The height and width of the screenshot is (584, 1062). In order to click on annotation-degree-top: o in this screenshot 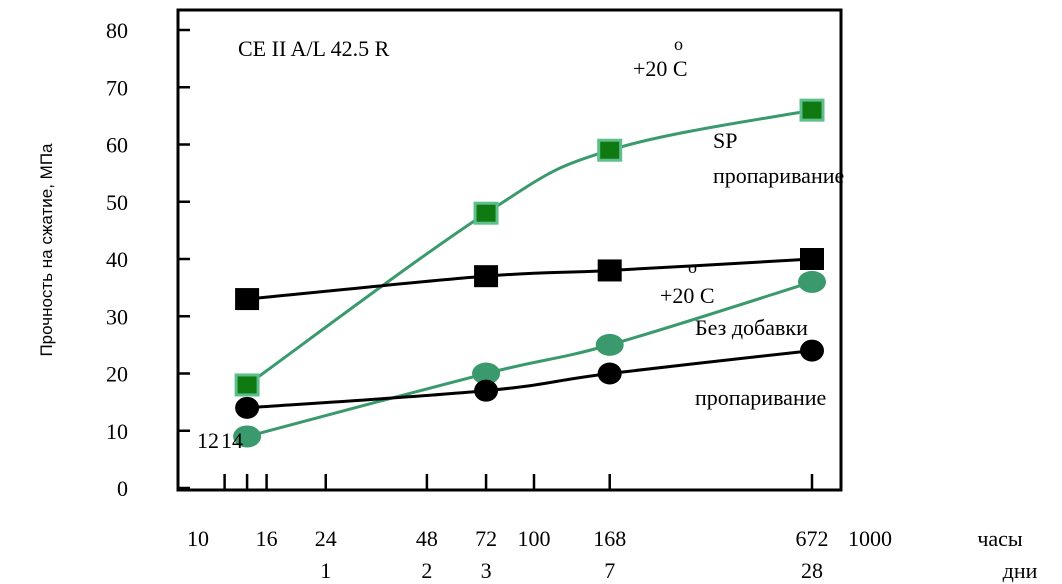, I will do `click(678, 44)`.